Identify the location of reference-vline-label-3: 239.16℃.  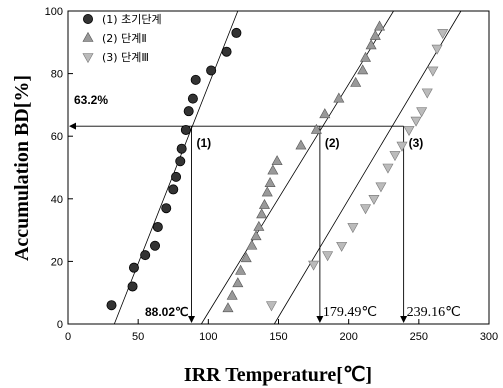
(434, 312).